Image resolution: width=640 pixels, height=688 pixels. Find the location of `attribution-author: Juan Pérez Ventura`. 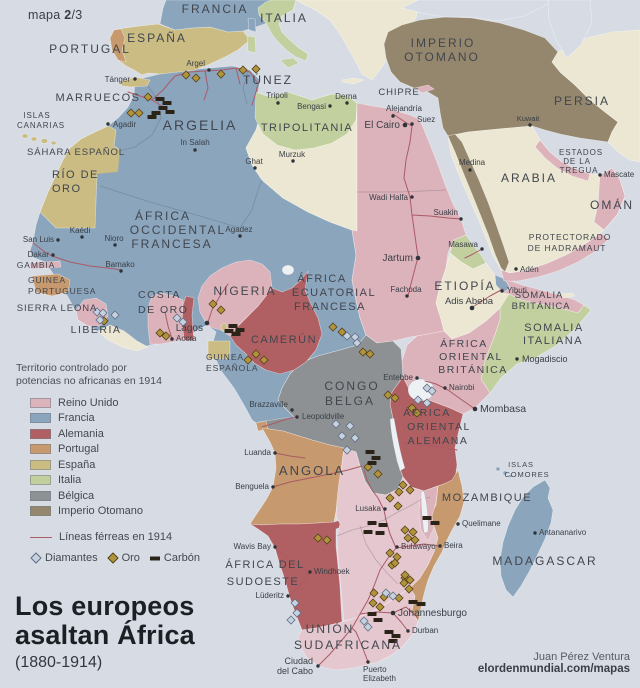

attribution-author: Juan Pérez Ventura is located at coordinates (581, 657).